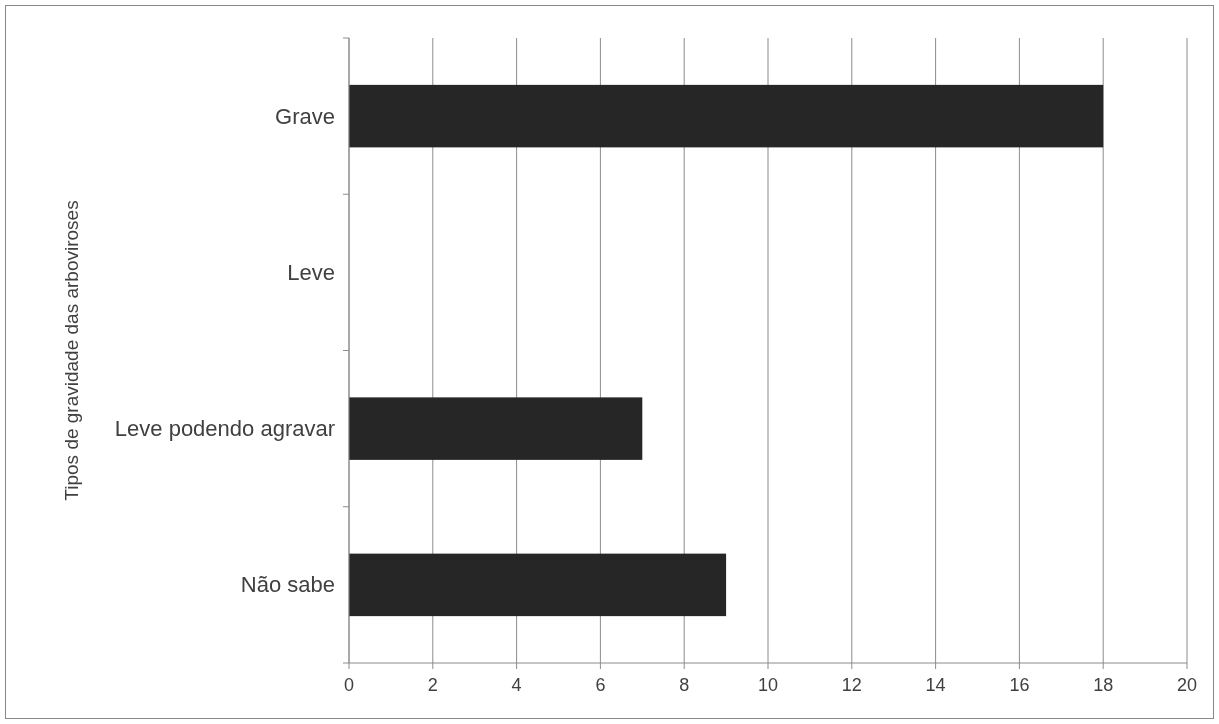 This screenshot has height=724, width=1219. I want to click on x-tick-label: 14, so click(935, 685).